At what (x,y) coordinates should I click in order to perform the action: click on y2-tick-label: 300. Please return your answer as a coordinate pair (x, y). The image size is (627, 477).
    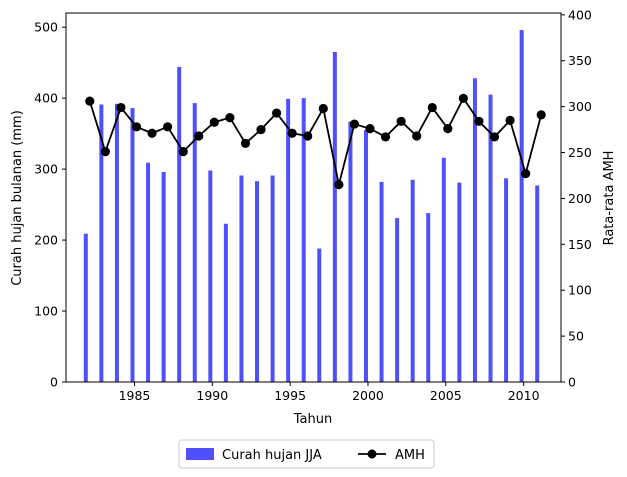
    Looking at the image, I should click on (580, 106).